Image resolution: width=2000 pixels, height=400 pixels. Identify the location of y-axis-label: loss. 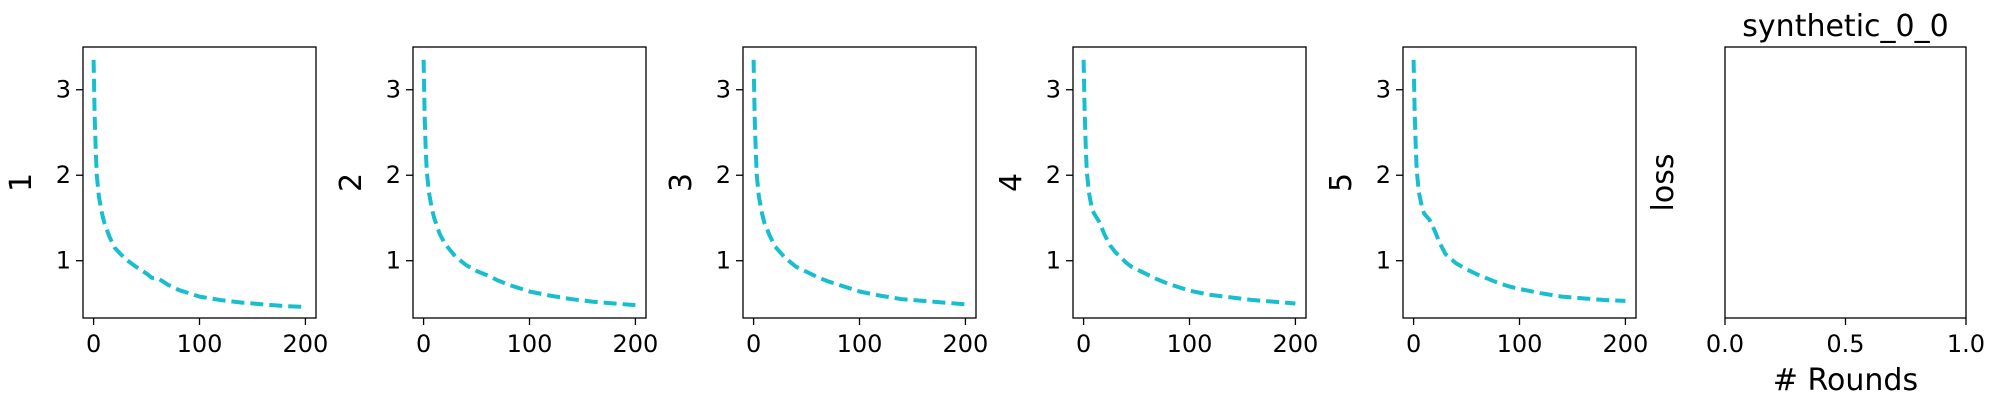
(1663, 183).